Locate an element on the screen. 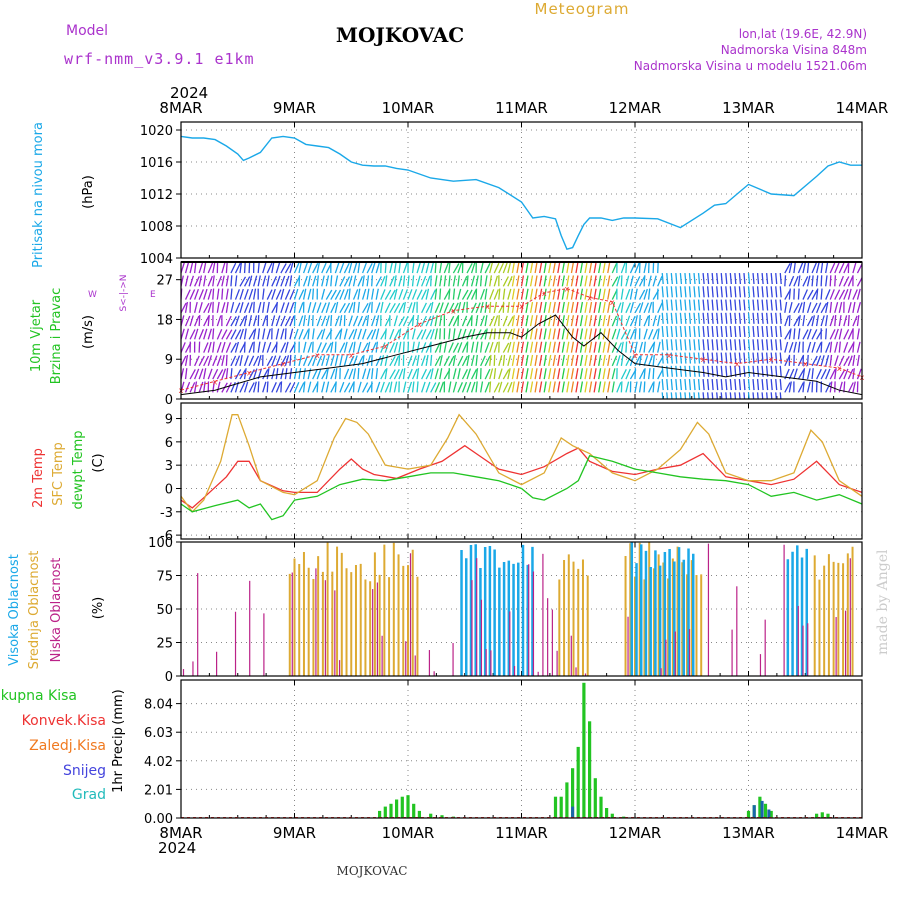 The height and width of the screenshot is (900, 900). year-label-bottom: 2024 is located at coordinates (177, 848).